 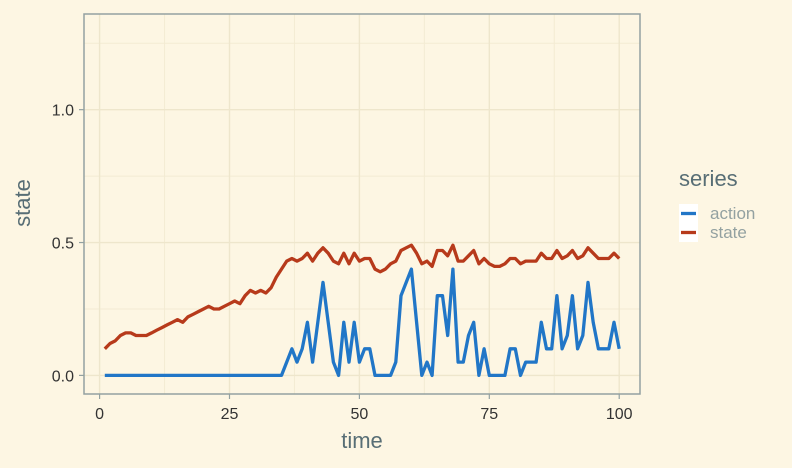 I want to click on x-axis-title: time, so click(x=362, y=440).